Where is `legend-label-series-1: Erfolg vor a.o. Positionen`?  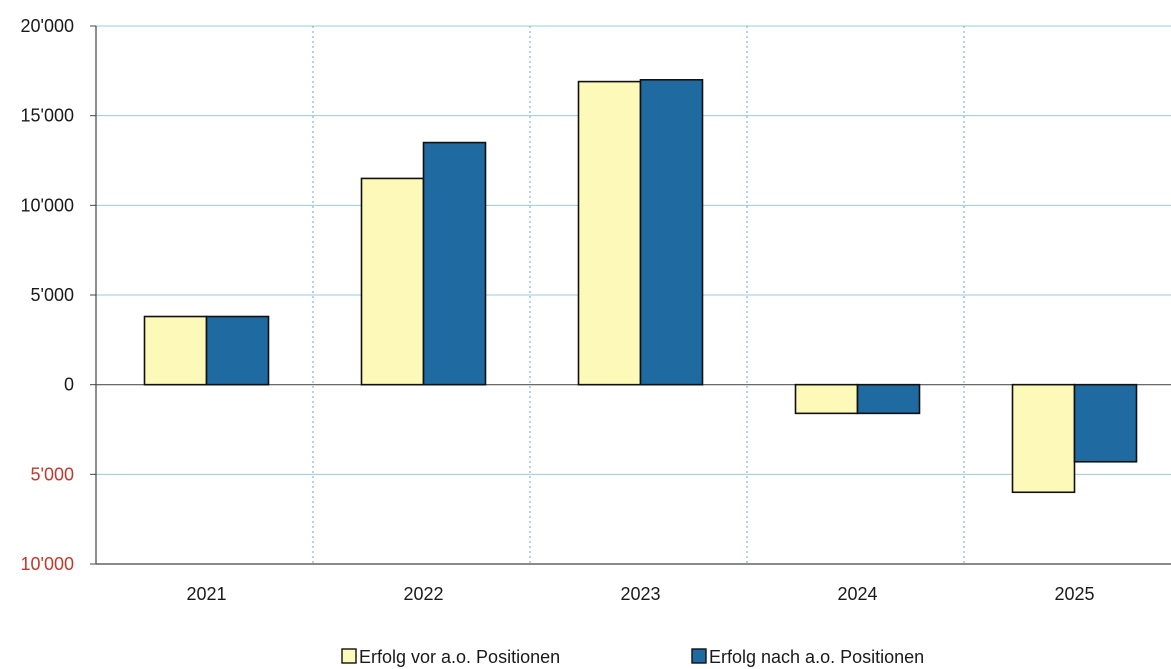 legend-label-series-1: Erfolg vor a.o. Positionen is located at coordinates (459, 657).